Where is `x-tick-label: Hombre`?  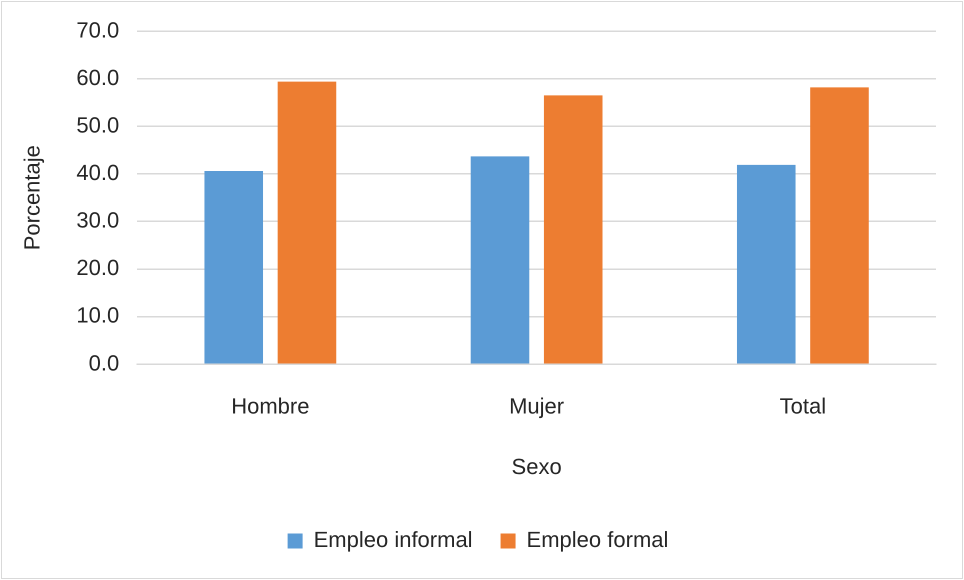 x-tick-label: Hombre is located at coordinates (270, 405).